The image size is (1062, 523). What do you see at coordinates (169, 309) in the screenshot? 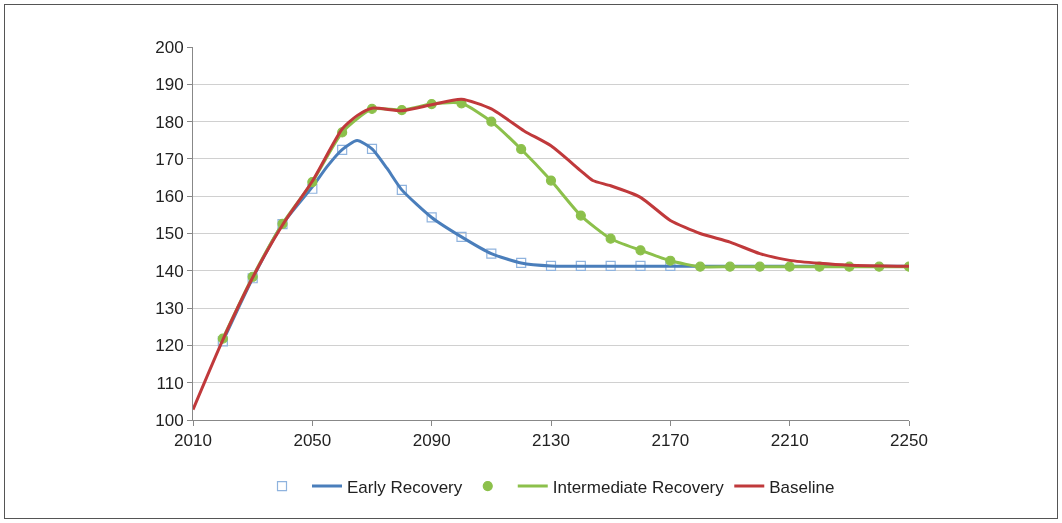
I see `y-tick-label: 130` at bounding box center [169, 309].